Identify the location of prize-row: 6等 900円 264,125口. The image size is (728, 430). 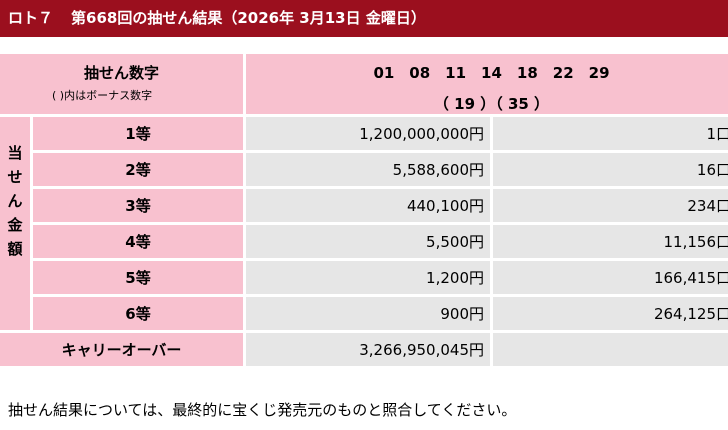
(364, 313).